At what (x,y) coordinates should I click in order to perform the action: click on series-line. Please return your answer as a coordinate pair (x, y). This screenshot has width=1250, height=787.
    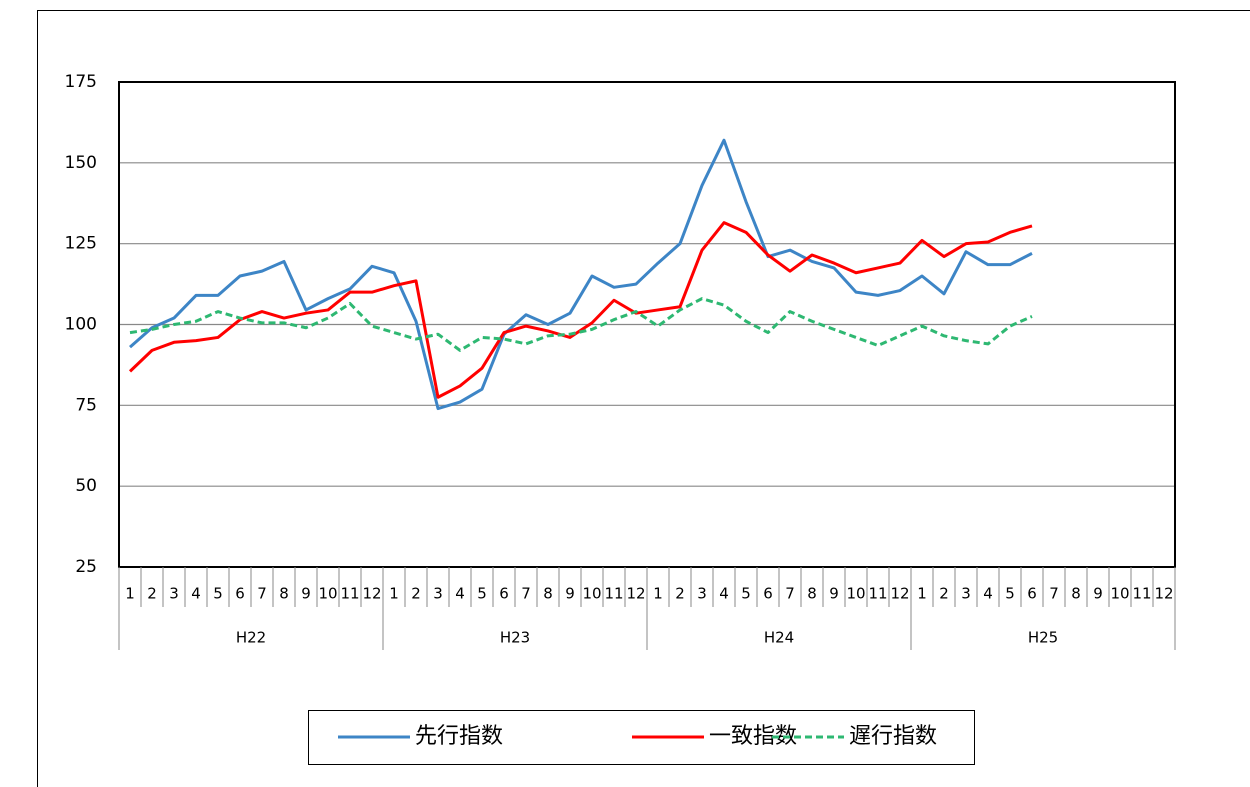
    Looking at the image, I should click on (581, 324).